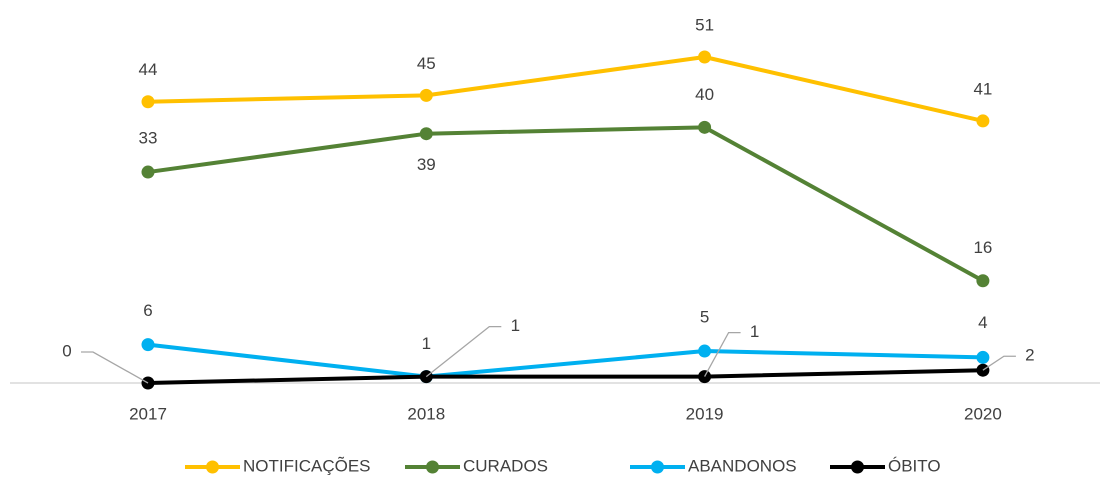 The width and height of the screenshot is (1110, 479). I want to click on x-tick-label: 2017, so click(148, 413).